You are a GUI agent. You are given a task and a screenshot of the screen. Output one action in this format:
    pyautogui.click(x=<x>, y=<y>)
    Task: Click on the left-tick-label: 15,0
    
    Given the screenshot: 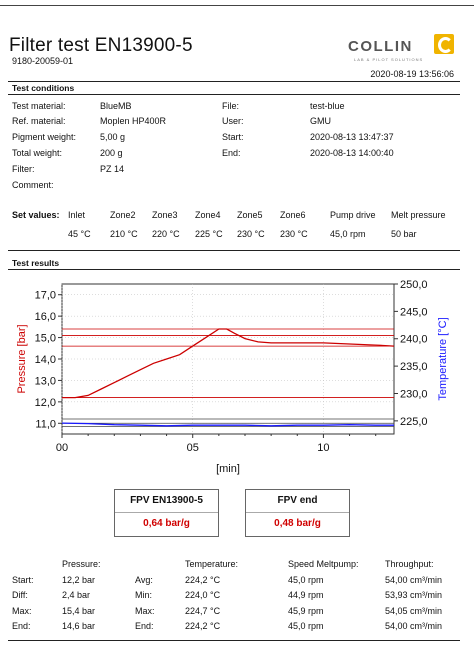 What is the action you would take?
    pyautogui.click(x=45, y=339)
    